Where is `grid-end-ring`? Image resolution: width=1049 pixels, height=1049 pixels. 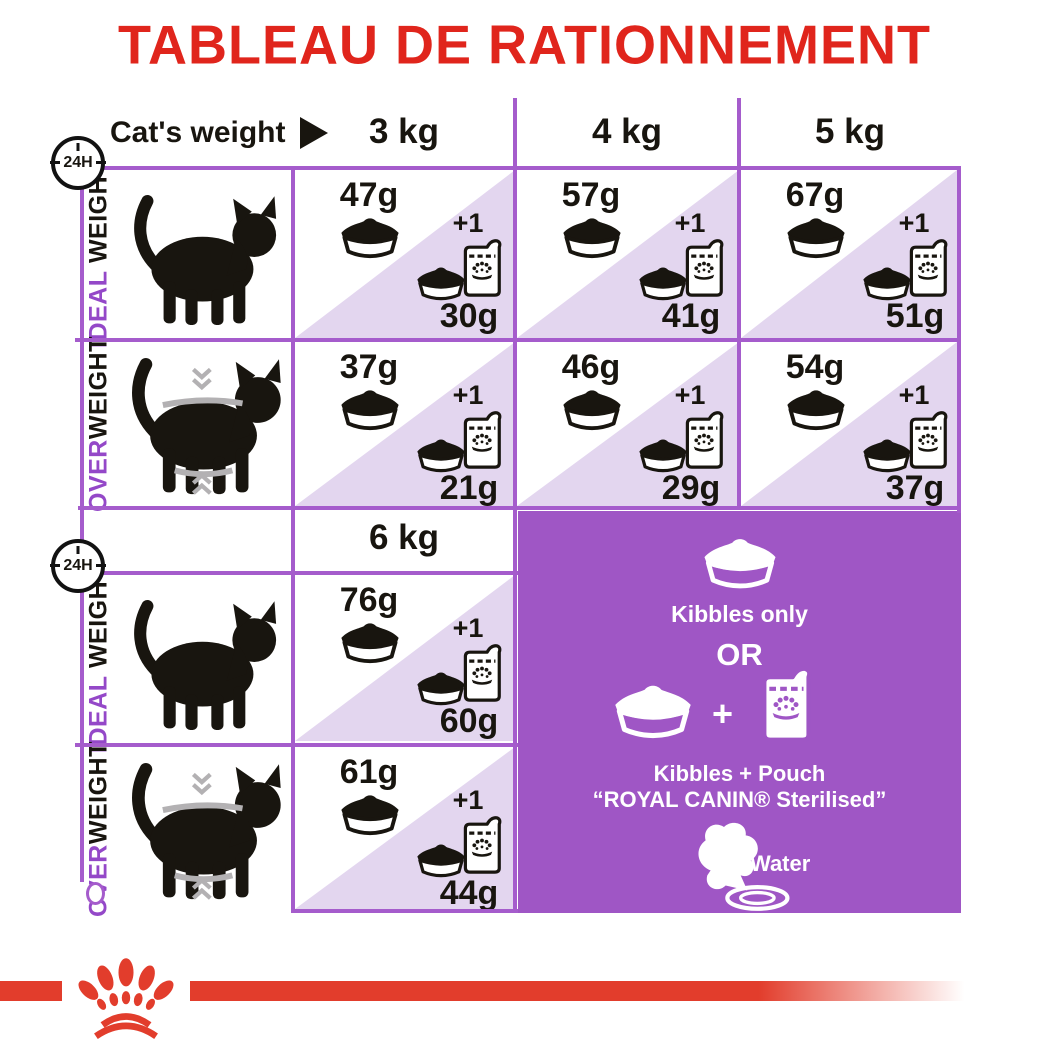 grid-end-ring is located at coordinates (95, 893).